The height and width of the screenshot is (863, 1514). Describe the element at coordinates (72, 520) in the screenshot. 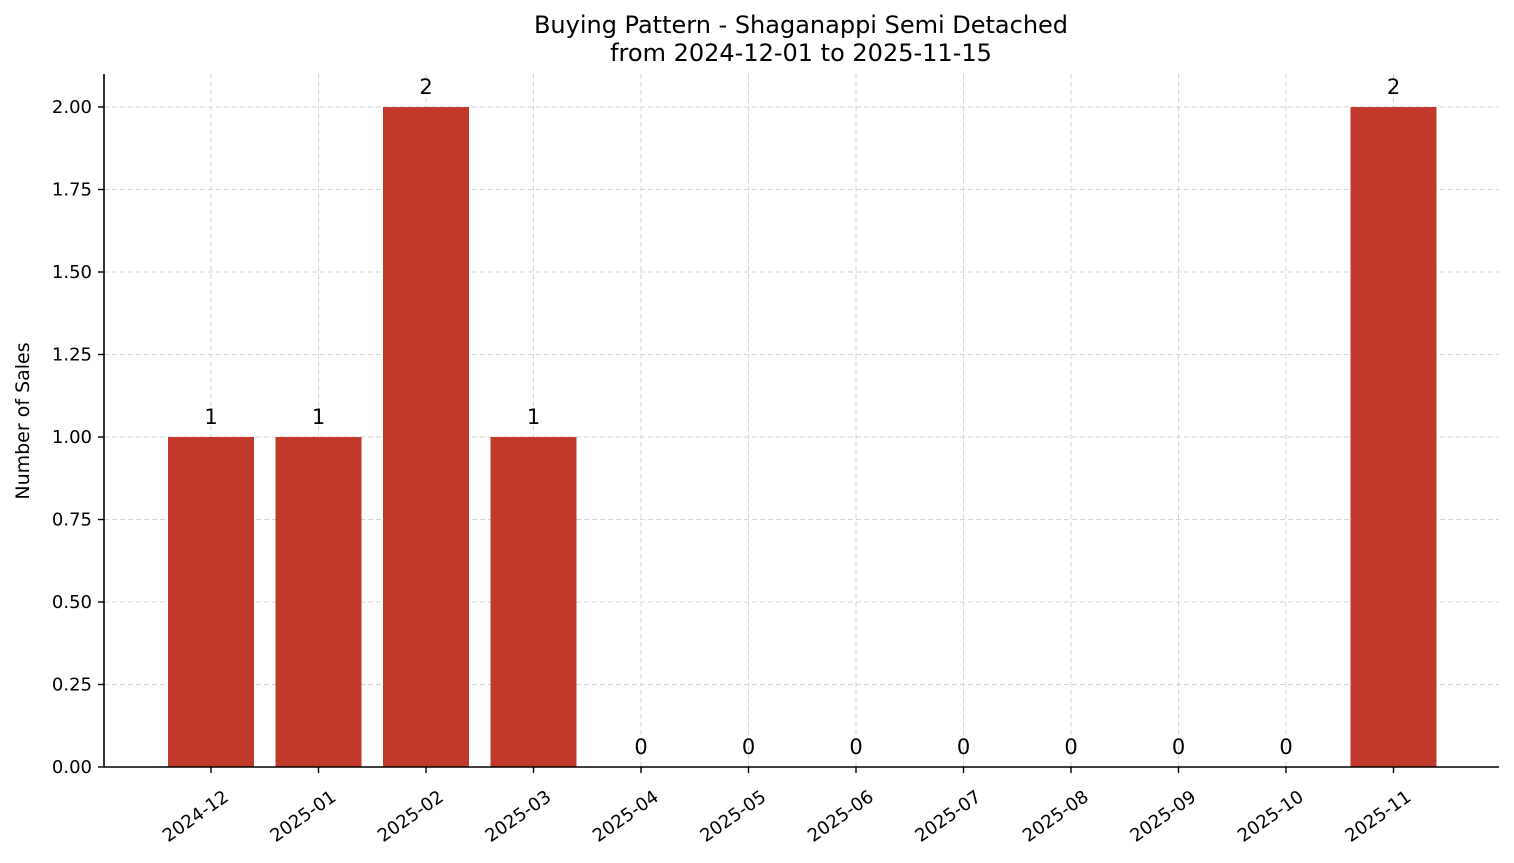

I see `y-tick-label: 0.75` at that location.